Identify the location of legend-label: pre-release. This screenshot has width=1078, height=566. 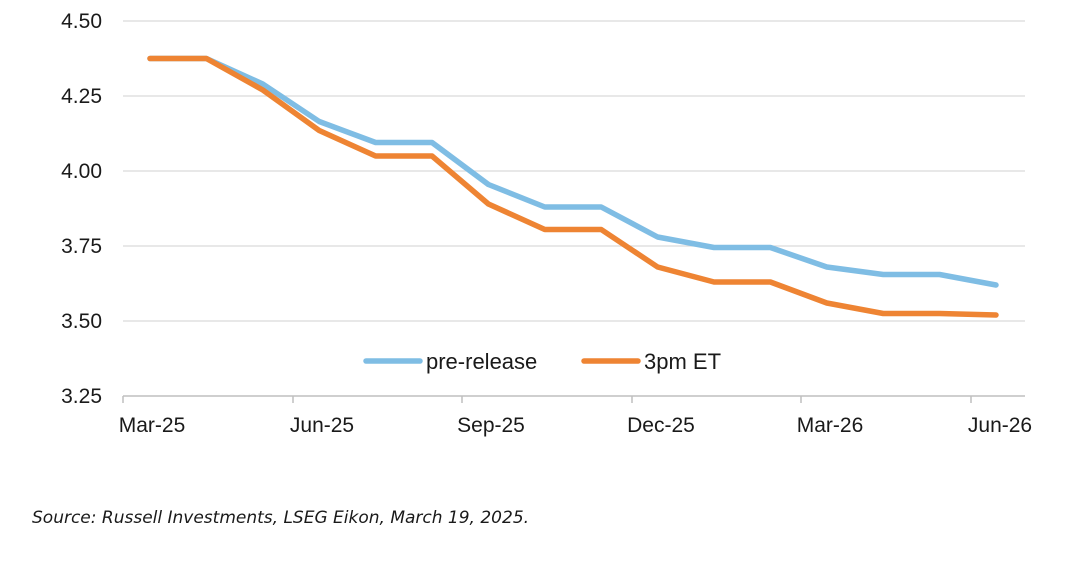
(481, 361).